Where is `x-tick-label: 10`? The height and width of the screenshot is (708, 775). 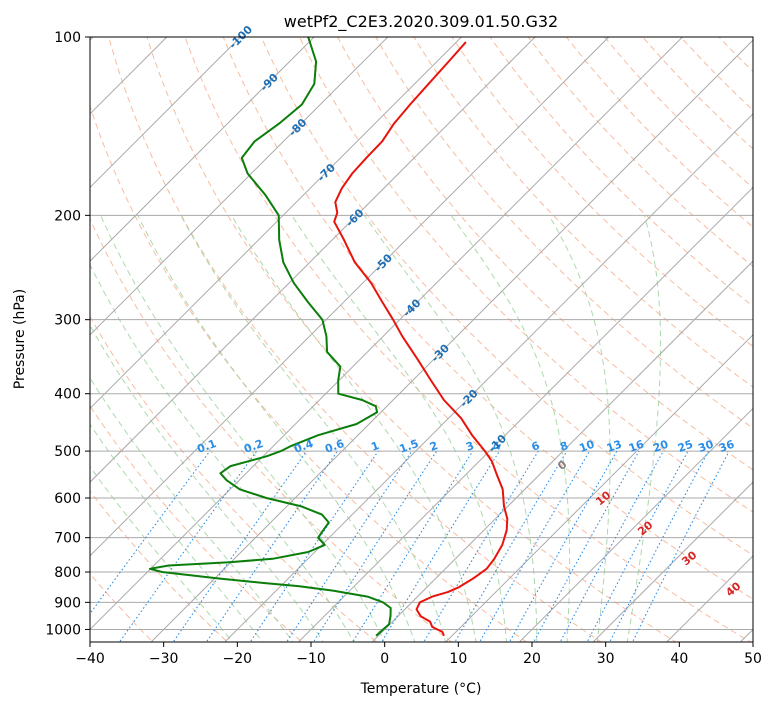
x-tick-label: 10 is located at coordinates (458, 659).